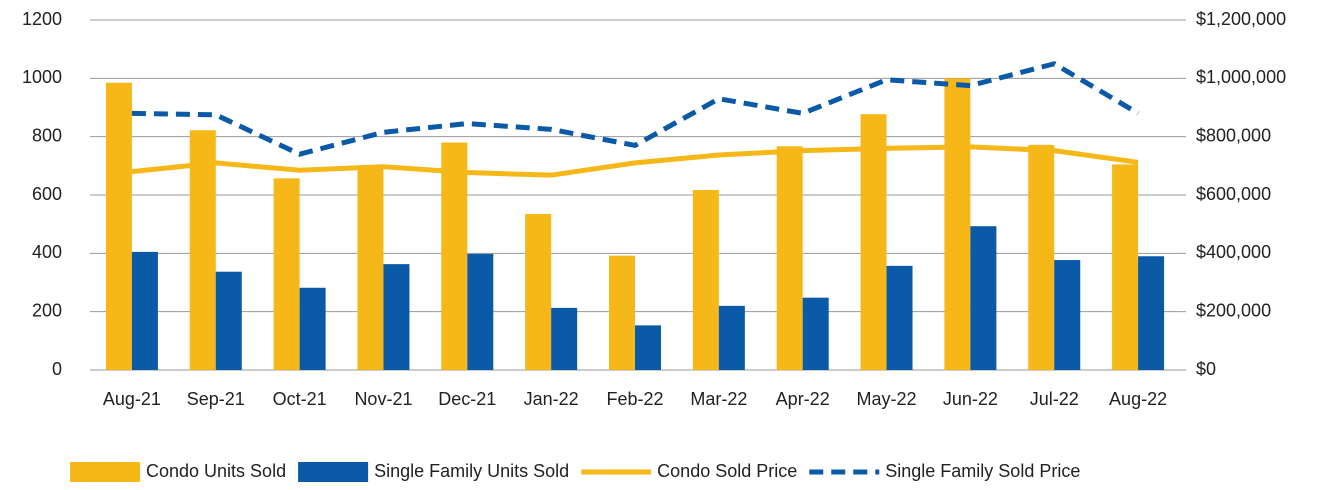 This screenshot has width=1332, height=490. What do you see at coordinates (216, 471) in the screenshot?
I see `legend-label: Condo Units Sold` at bounding box center [216, 471].